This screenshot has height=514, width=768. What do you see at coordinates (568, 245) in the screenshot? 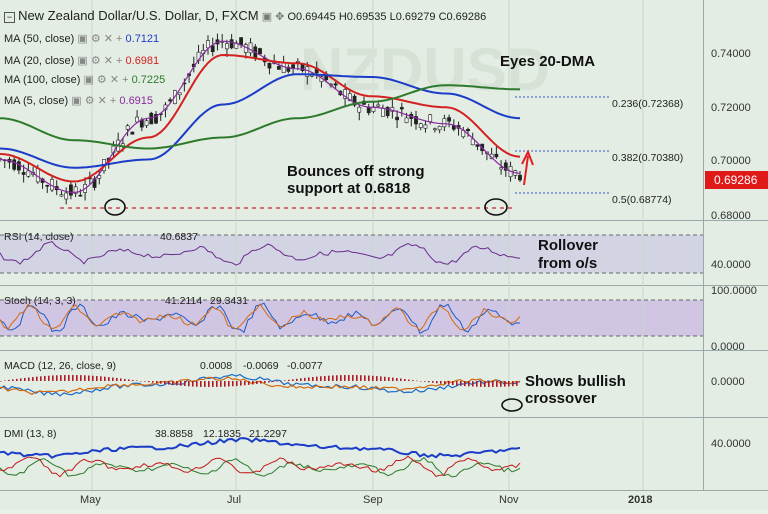
I see `annotation-rollover-1: Rollover` at bounding box center [568, 245].